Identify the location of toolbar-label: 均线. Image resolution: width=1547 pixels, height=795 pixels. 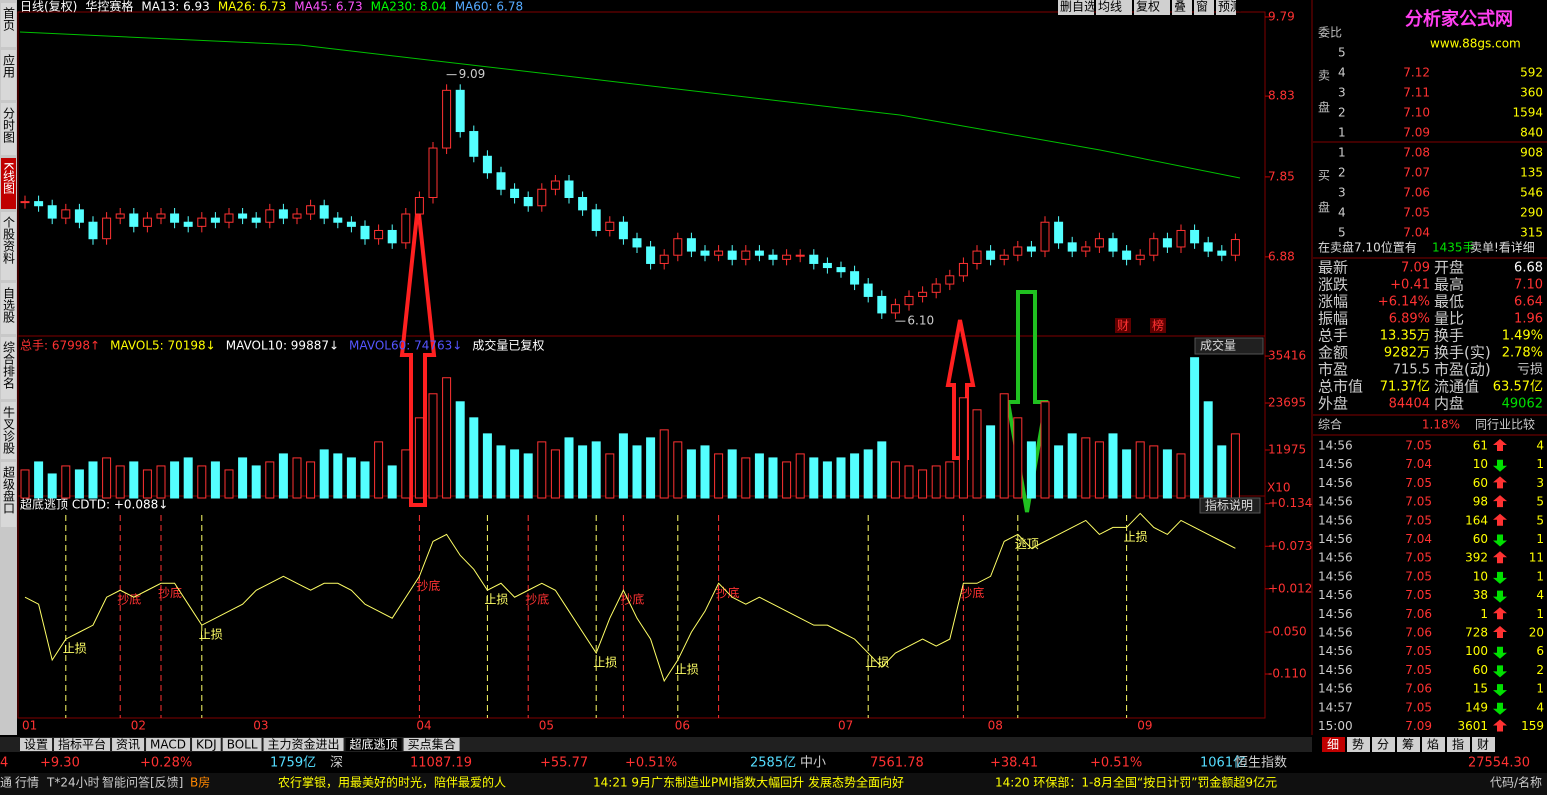
(1110, 7).